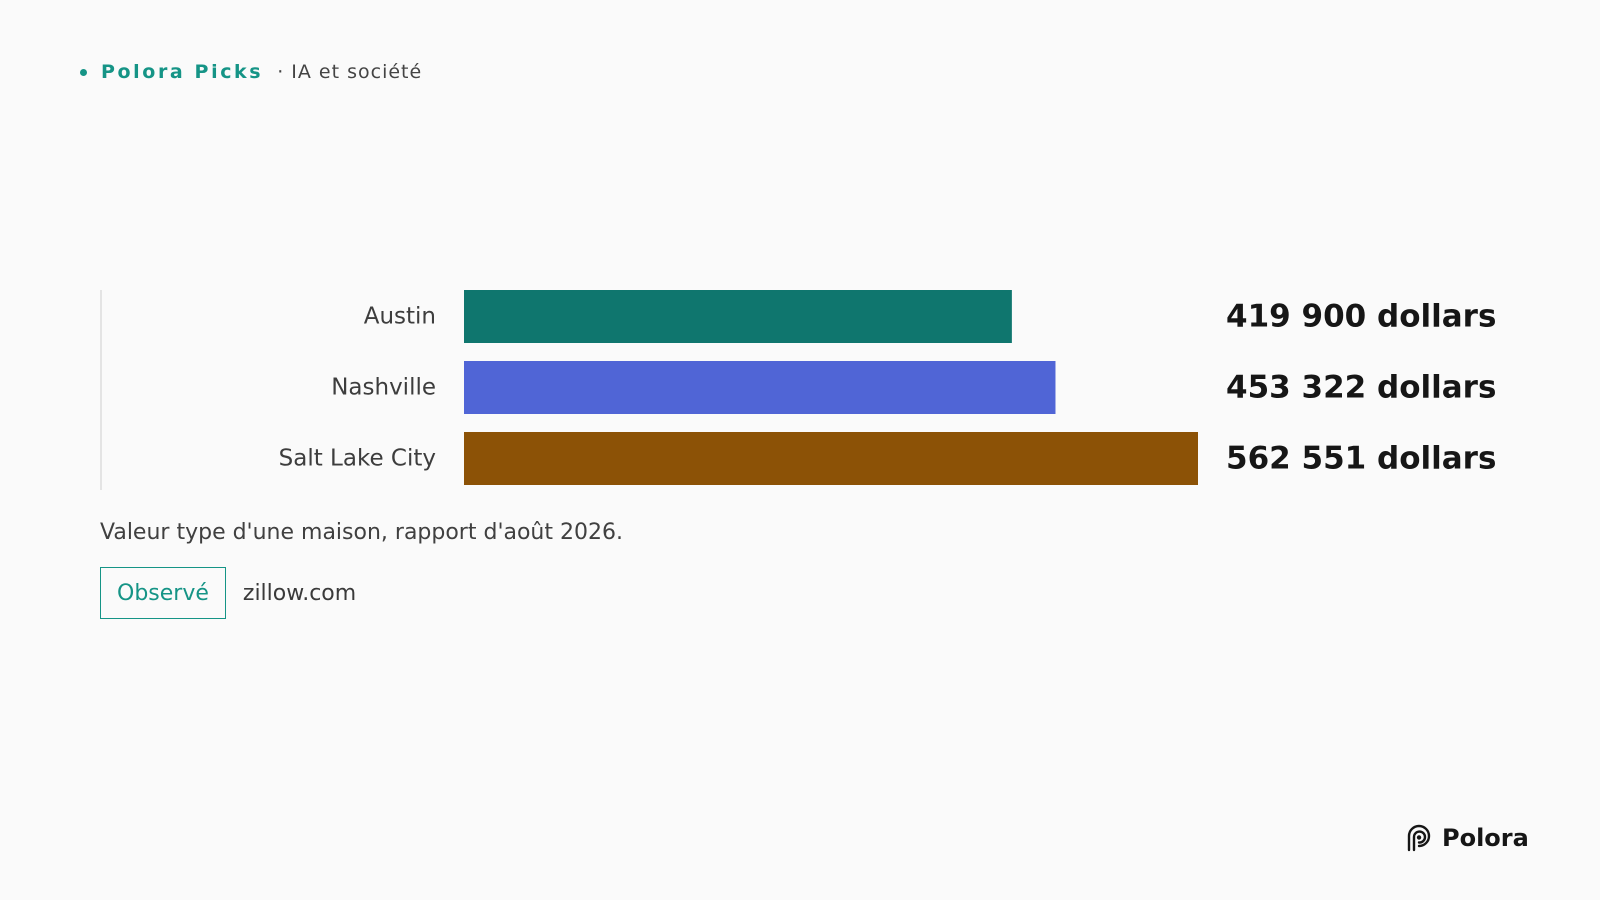 This screenshot has height=900, width=1600. Describe the element at coordinates (228, 593) in the screenshot. I see `source-row: Observé zillow.com` at that location.